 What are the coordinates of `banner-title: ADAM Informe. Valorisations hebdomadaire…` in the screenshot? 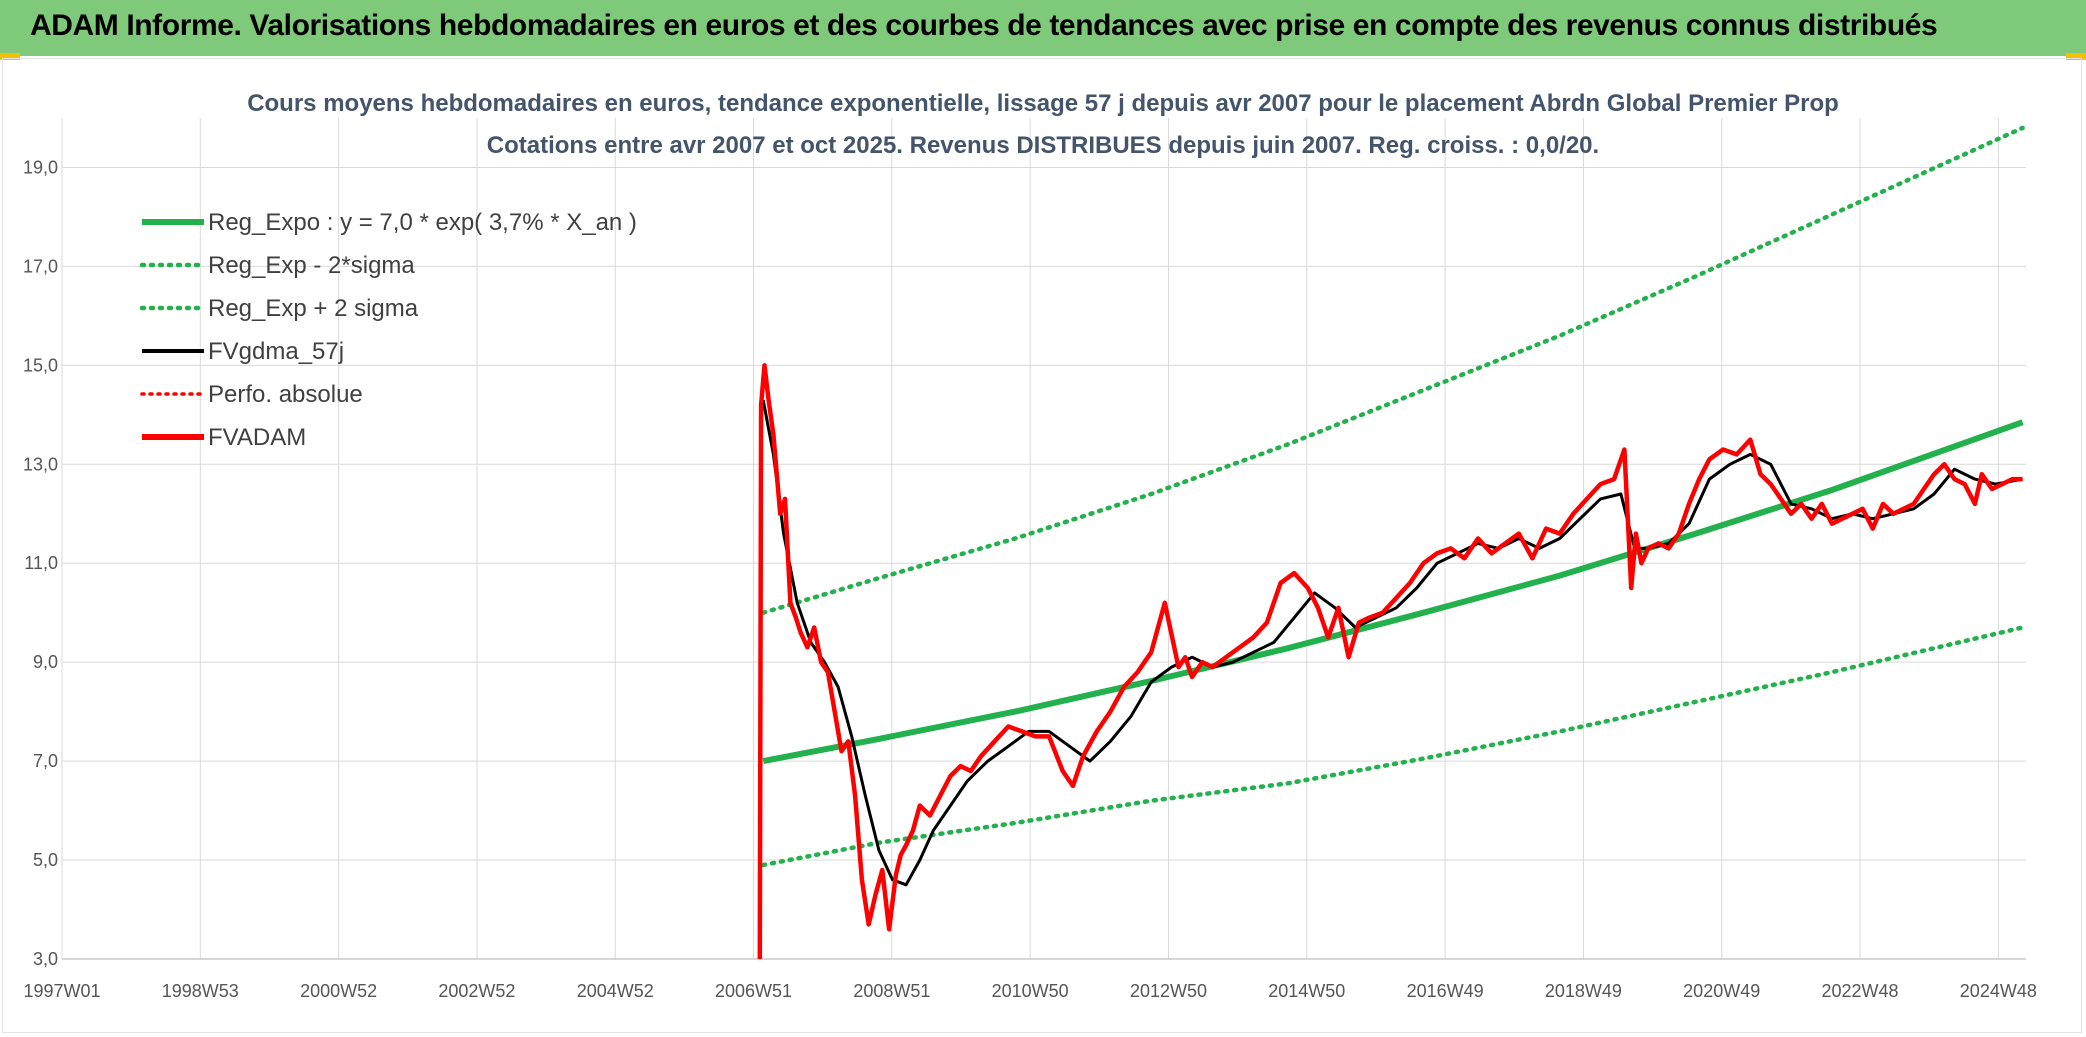 It's located at (984, 25).